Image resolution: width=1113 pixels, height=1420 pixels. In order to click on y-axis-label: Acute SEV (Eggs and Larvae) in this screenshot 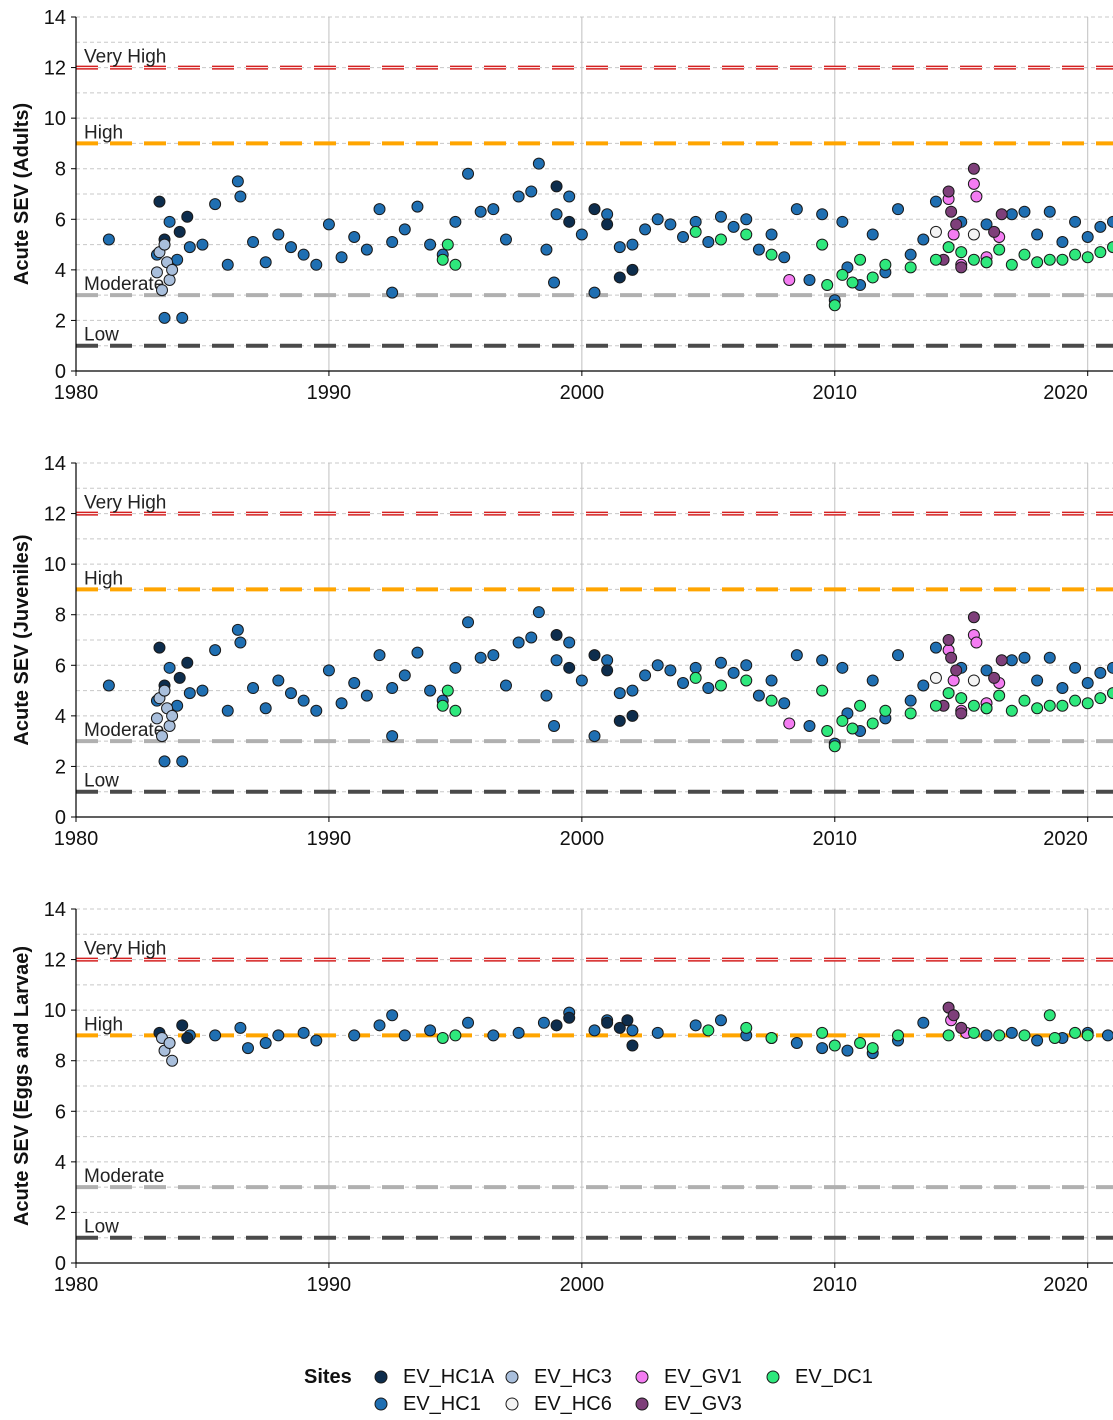, I will do `click(22, 1086)`.